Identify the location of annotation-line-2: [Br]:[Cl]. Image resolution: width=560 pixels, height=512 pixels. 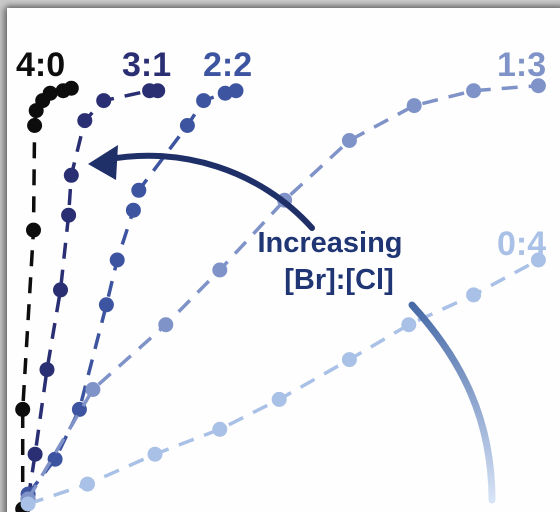
(339, 280).